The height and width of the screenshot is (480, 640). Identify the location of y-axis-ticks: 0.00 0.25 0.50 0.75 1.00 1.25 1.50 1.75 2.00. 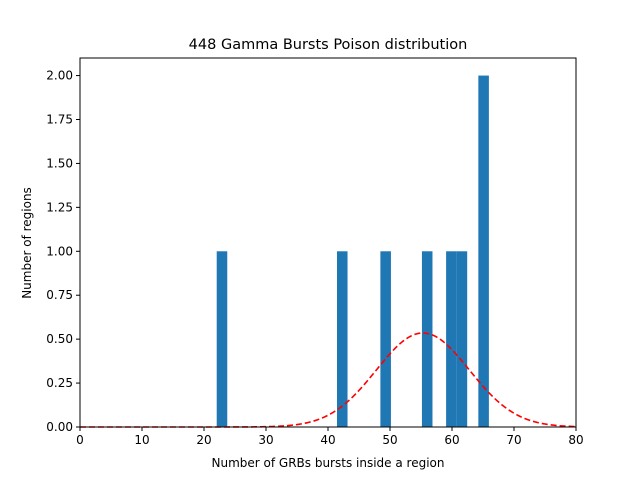
(63, 251).